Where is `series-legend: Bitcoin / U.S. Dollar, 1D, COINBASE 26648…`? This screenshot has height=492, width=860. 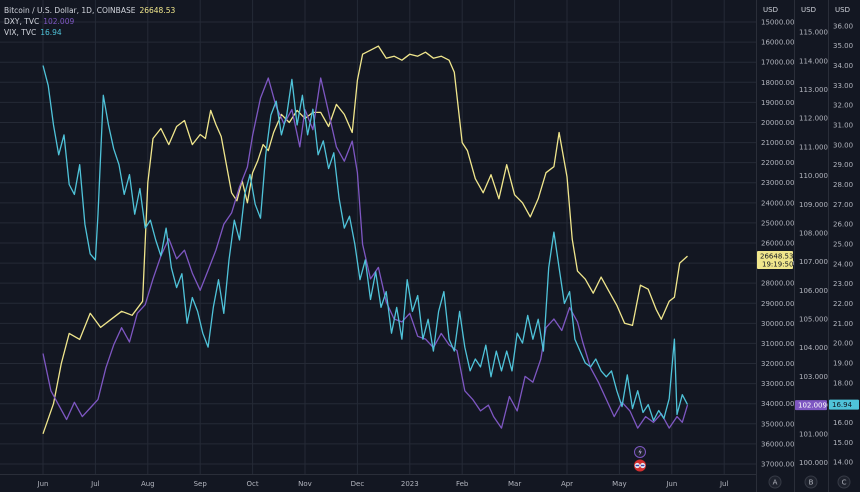 series-legend: Bitcoin / U.S. Dollar, 1D, COINBASE 26648… is located at coordinates (89, 21).